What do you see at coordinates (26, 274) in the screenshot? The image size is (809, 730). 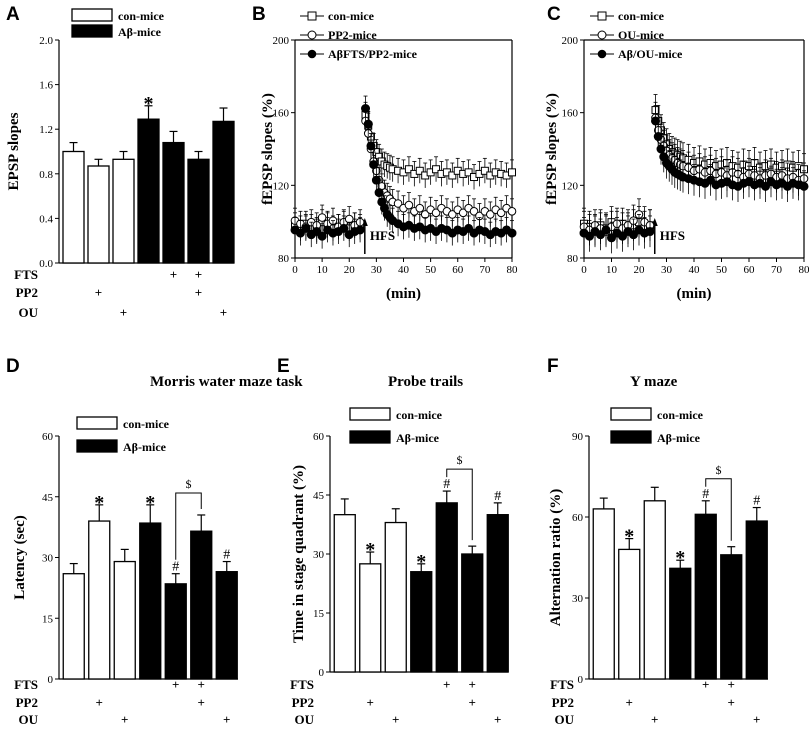 I see `condition-label-fts: FTS` at bounding box center [26, 274].